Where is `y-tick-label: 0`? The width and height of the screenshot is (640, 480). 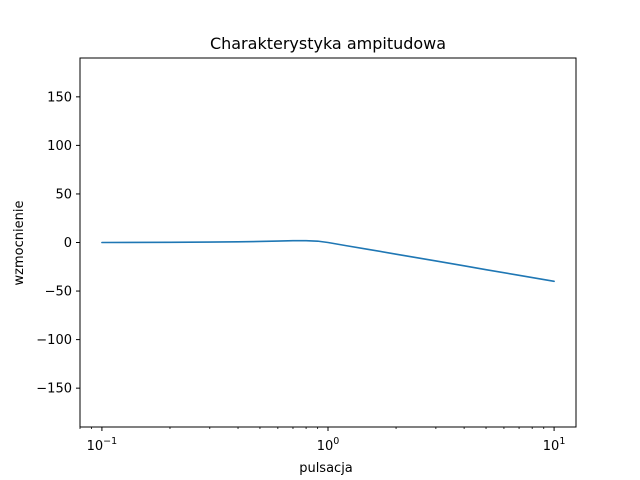 y-tick-label: 0 is located at coordinates (68, 243).